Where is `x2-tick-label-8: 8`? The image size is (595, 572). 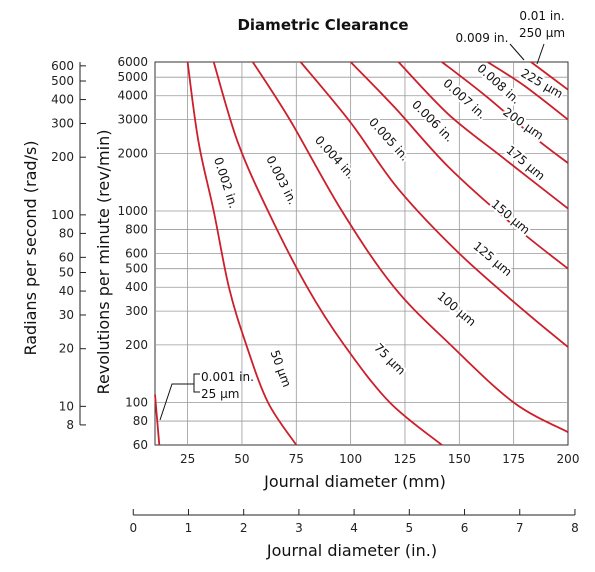
x2-tick-label-8: 8 is located at coordinates (575, 528).